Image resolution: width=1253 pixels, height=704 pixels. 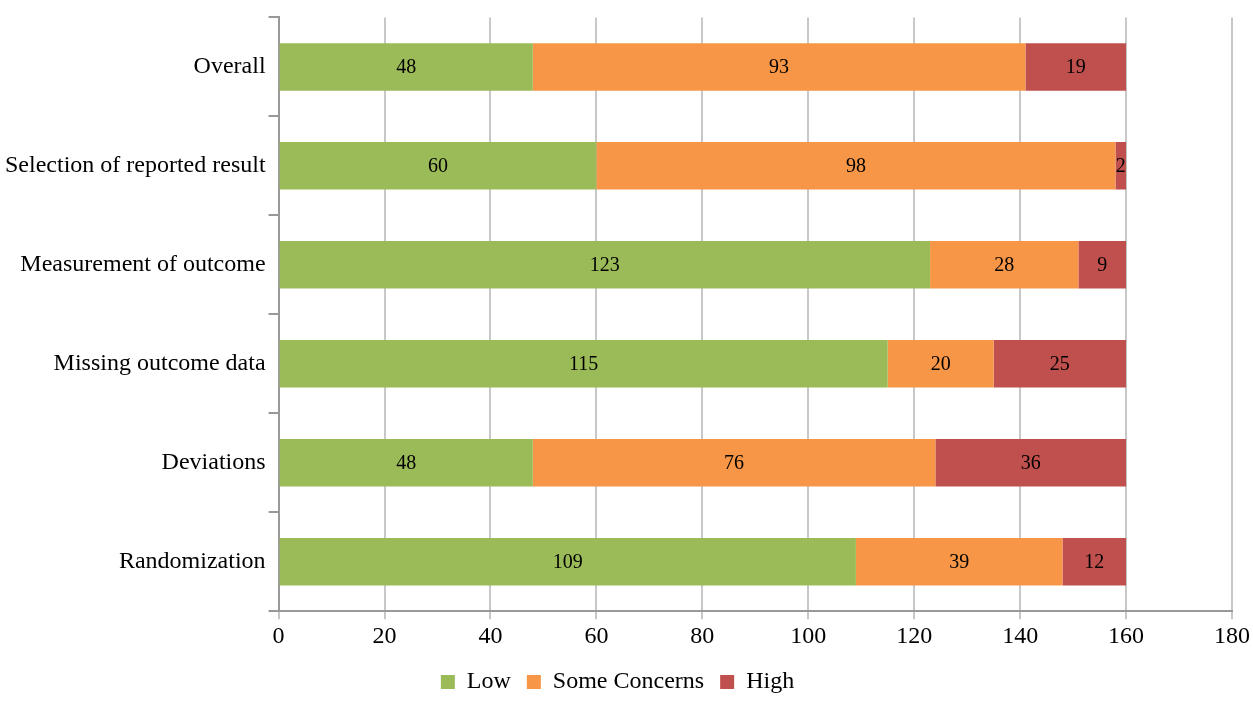 What do you see at coordinates (702, 634) in the screenshot?
I see `x-tick-label: 80` at bounding box center [702, 634].